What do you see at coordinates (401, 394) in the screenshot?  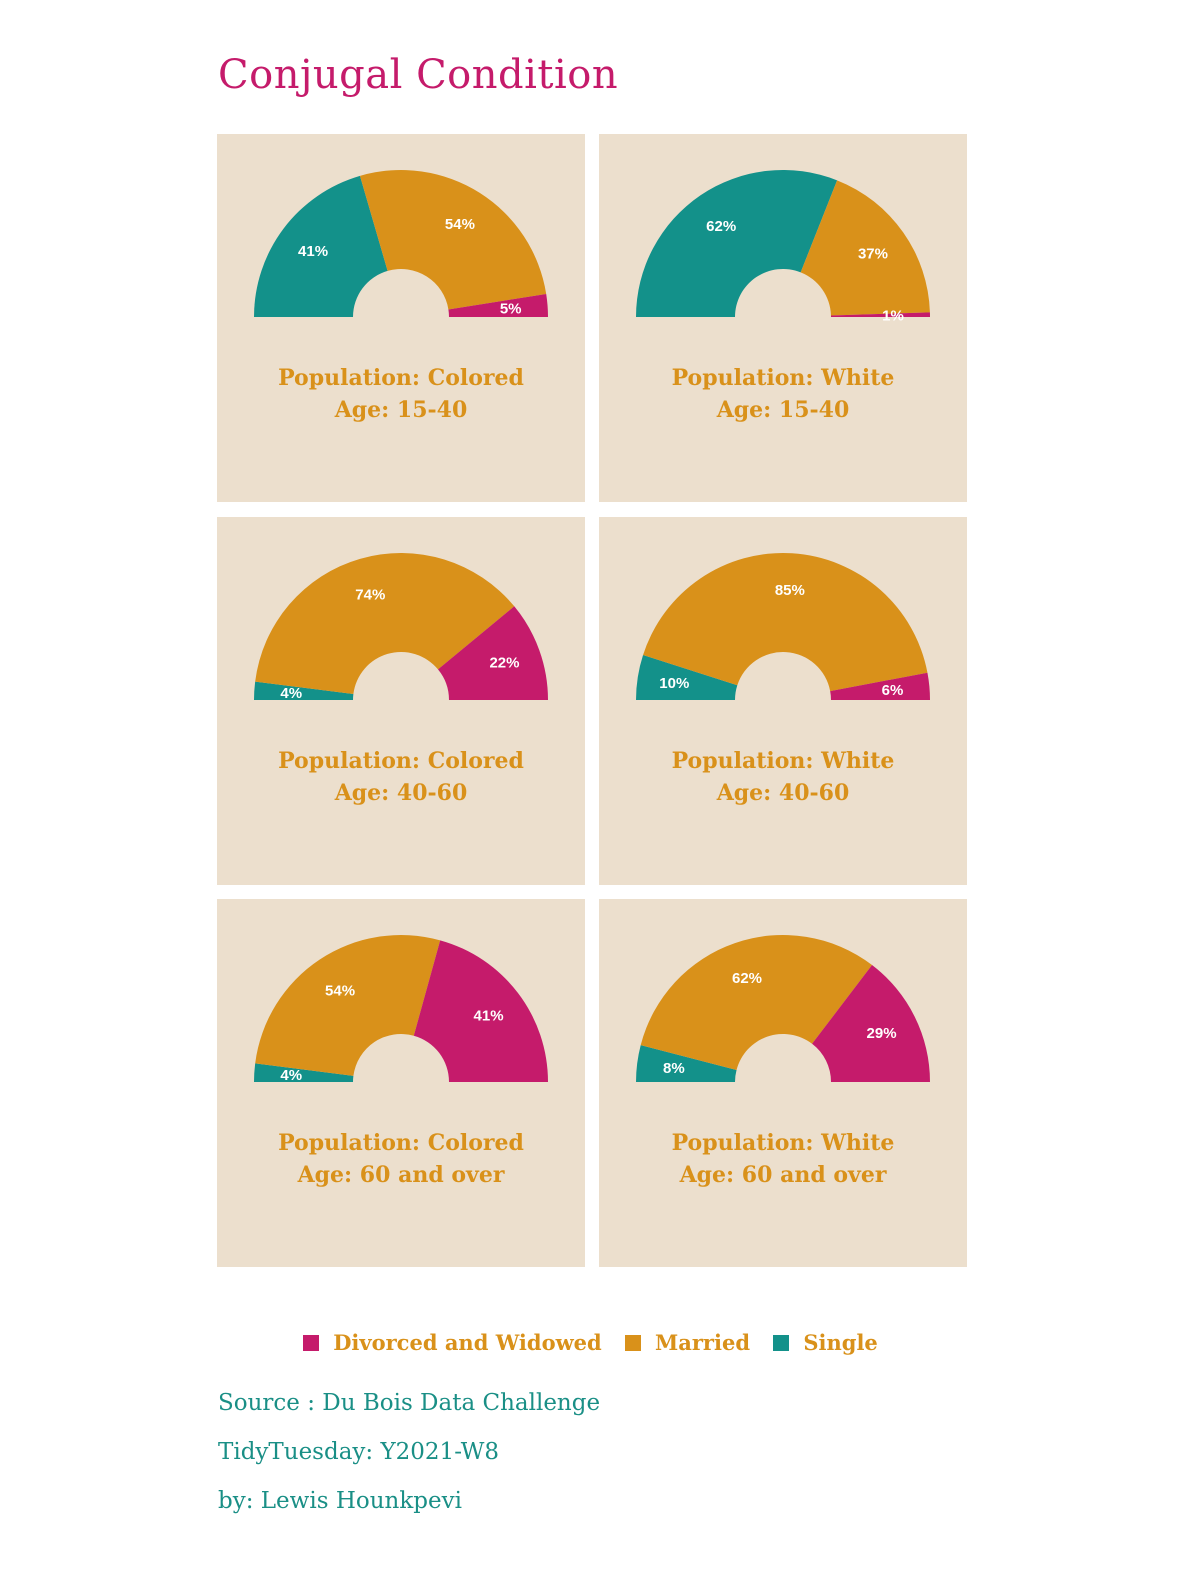 I see `panel-caption: Population: Colored Age: 15-40` at bounding box center [401, 394].